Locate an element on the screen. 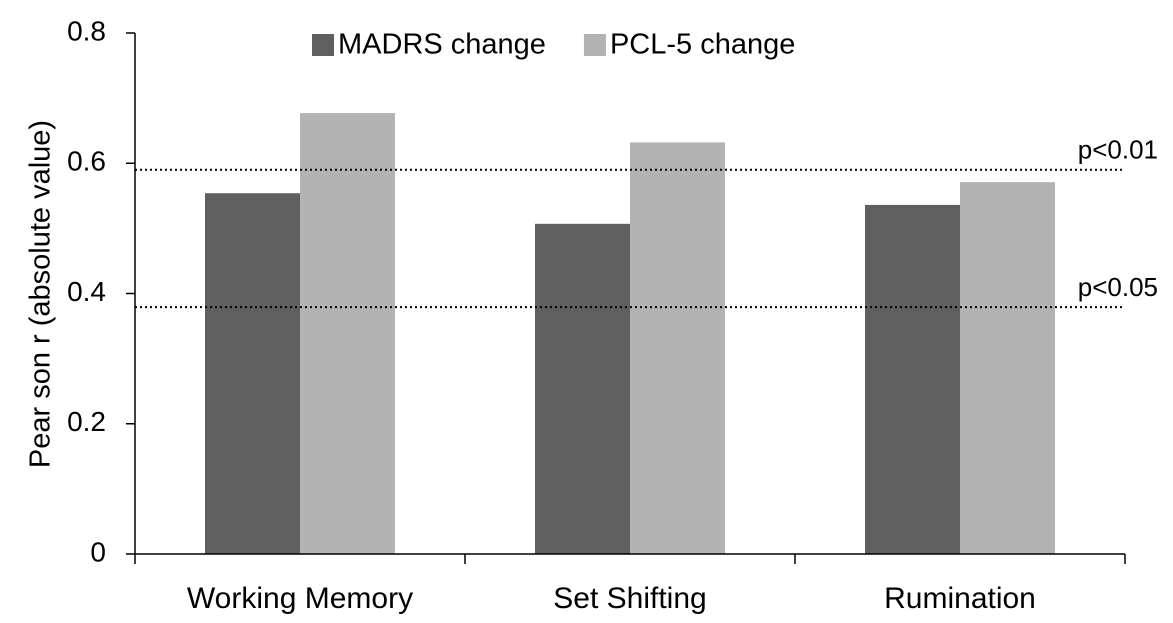 Image resolution: width=1173 pixels, height=623 pixels. reference-label: p<0.01 is located at coordinates (1118, 150).